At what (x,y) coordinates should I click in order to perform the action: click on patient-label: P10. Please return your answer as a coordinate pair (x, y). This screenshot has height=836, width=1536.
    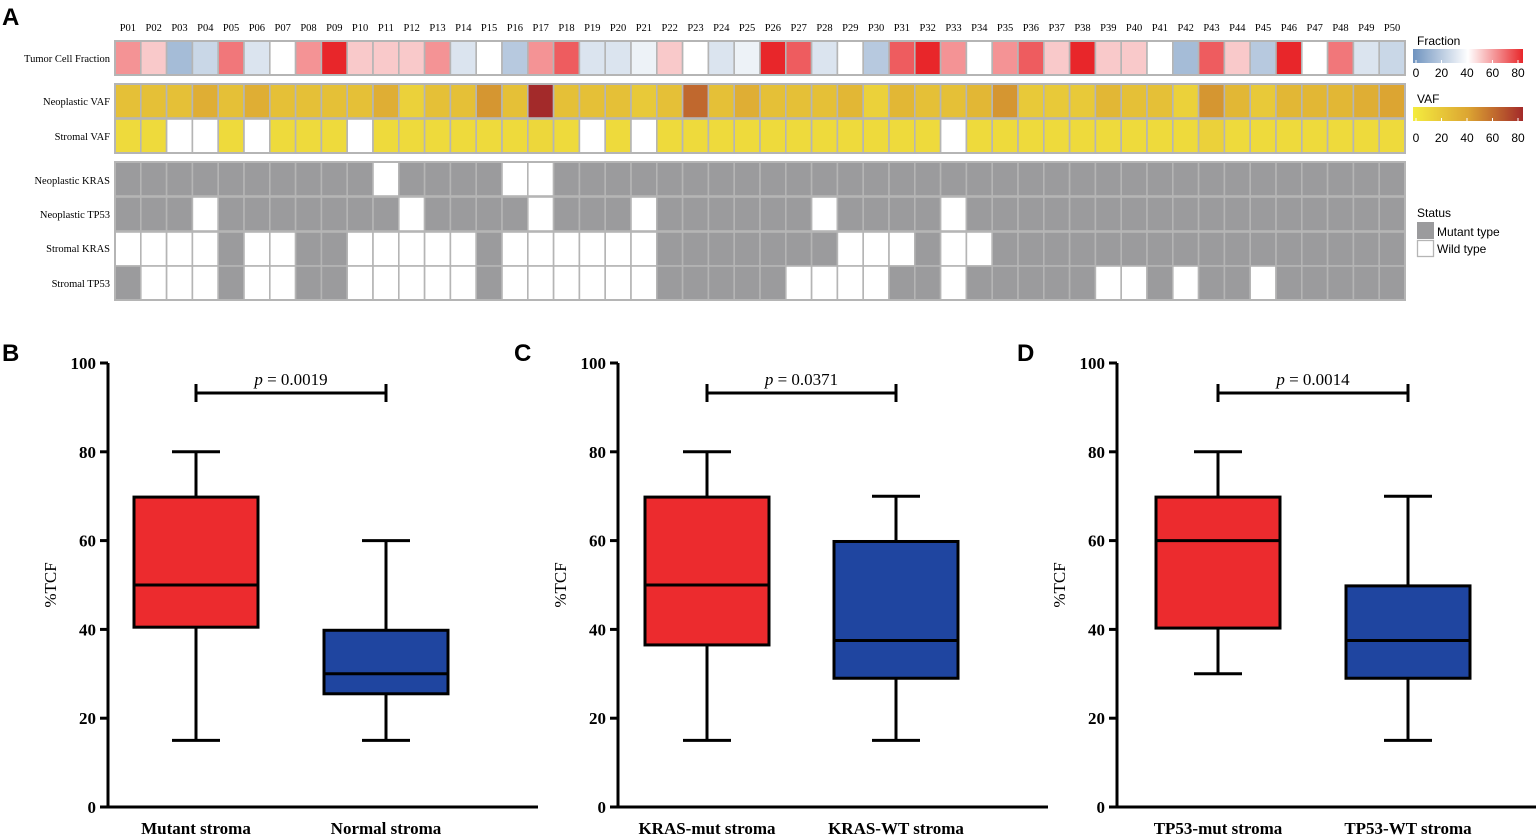
    Looking at the image, I should click on (360, 28).